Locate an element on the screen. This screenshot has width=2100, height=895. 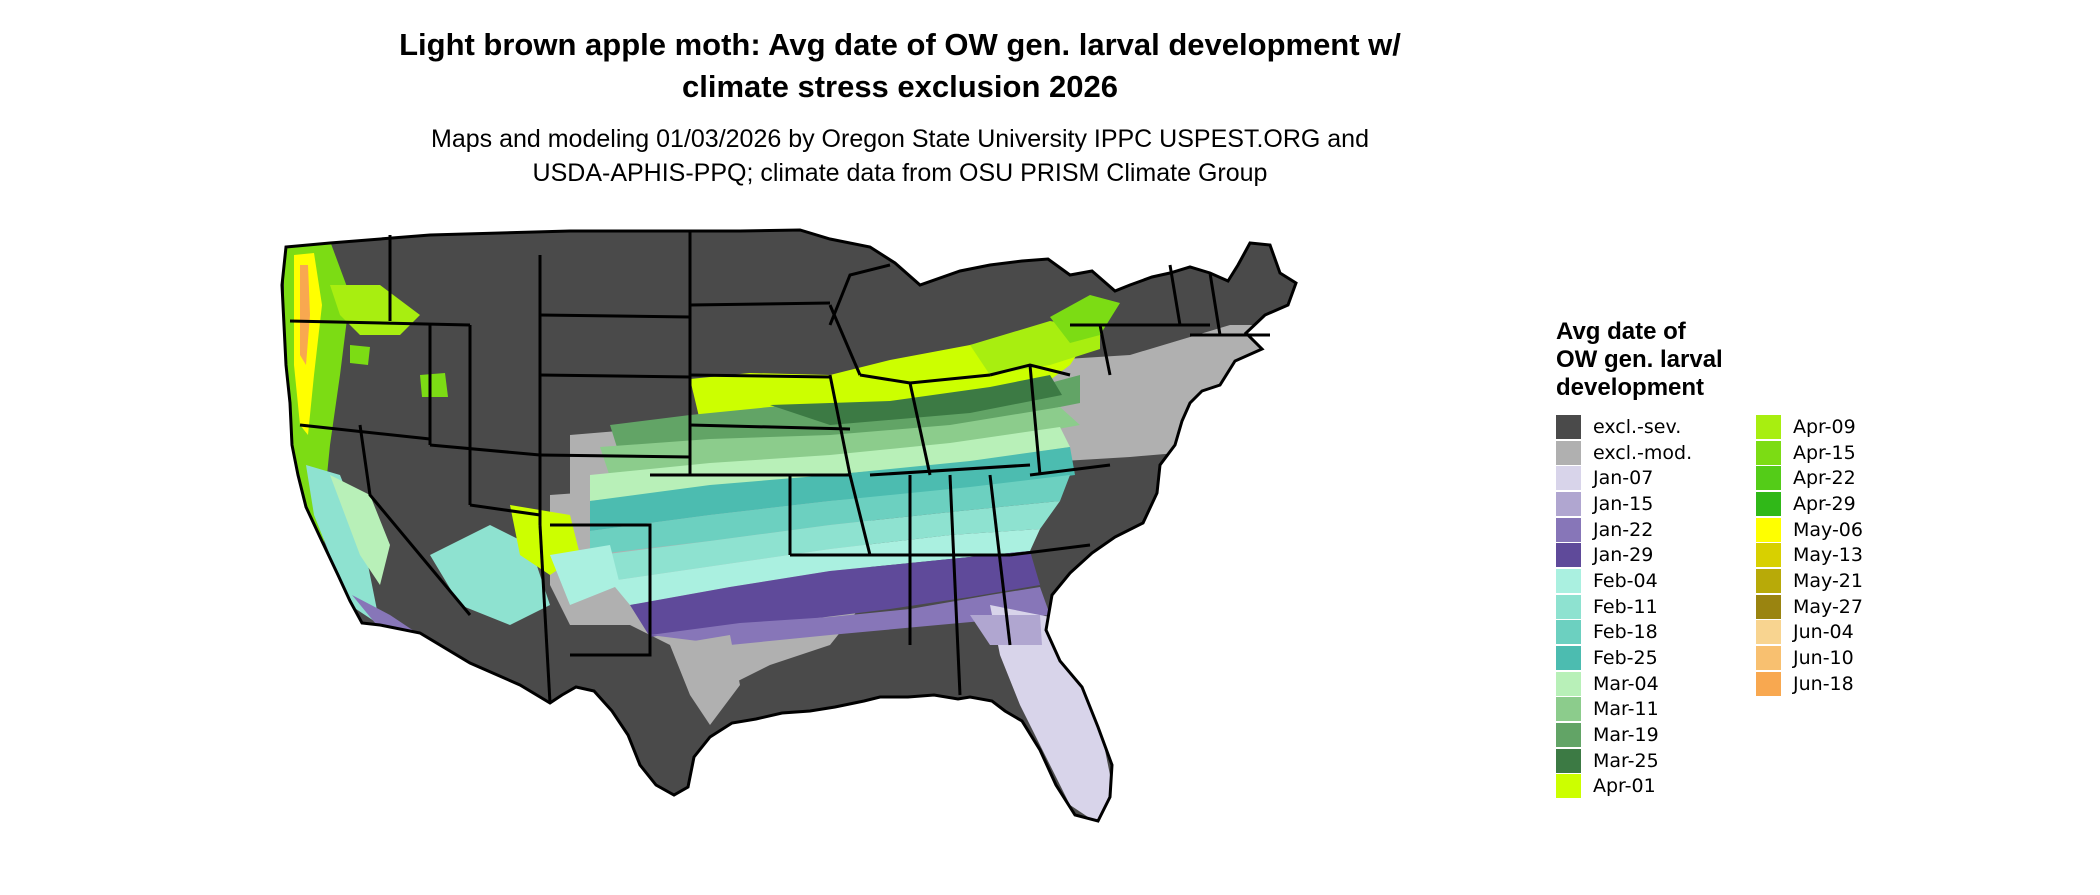
legend-item: Jan-07 is located at coordinates (1656, 478).